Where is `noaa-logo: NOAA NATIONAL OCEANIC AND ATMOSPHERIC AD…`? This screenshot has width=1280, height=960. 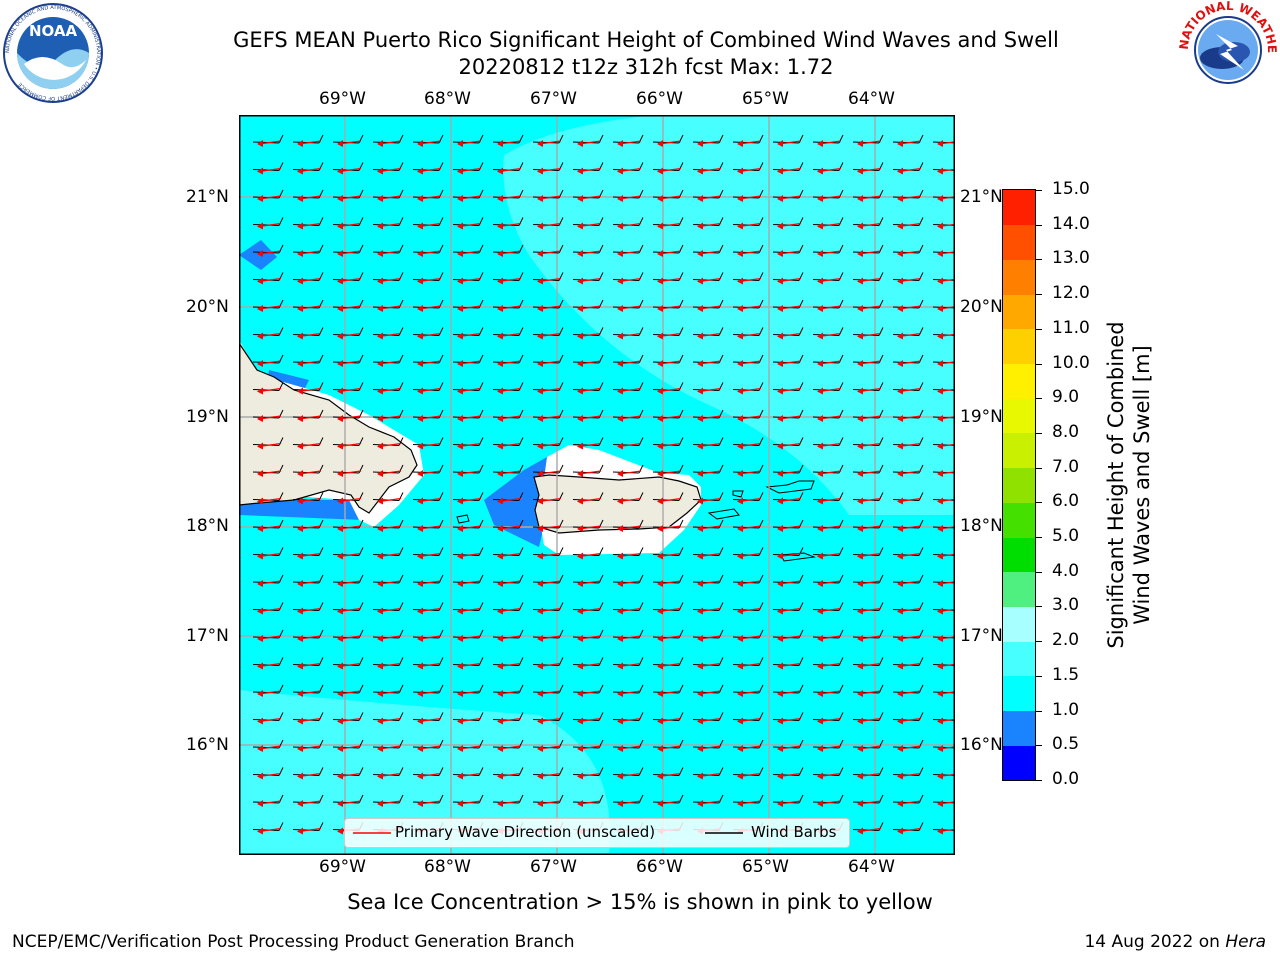 noaa-logo: NOAA NATIONAL OCEANIC AND ATMOSPHERIC AD… is located at coordinates (53, 53).